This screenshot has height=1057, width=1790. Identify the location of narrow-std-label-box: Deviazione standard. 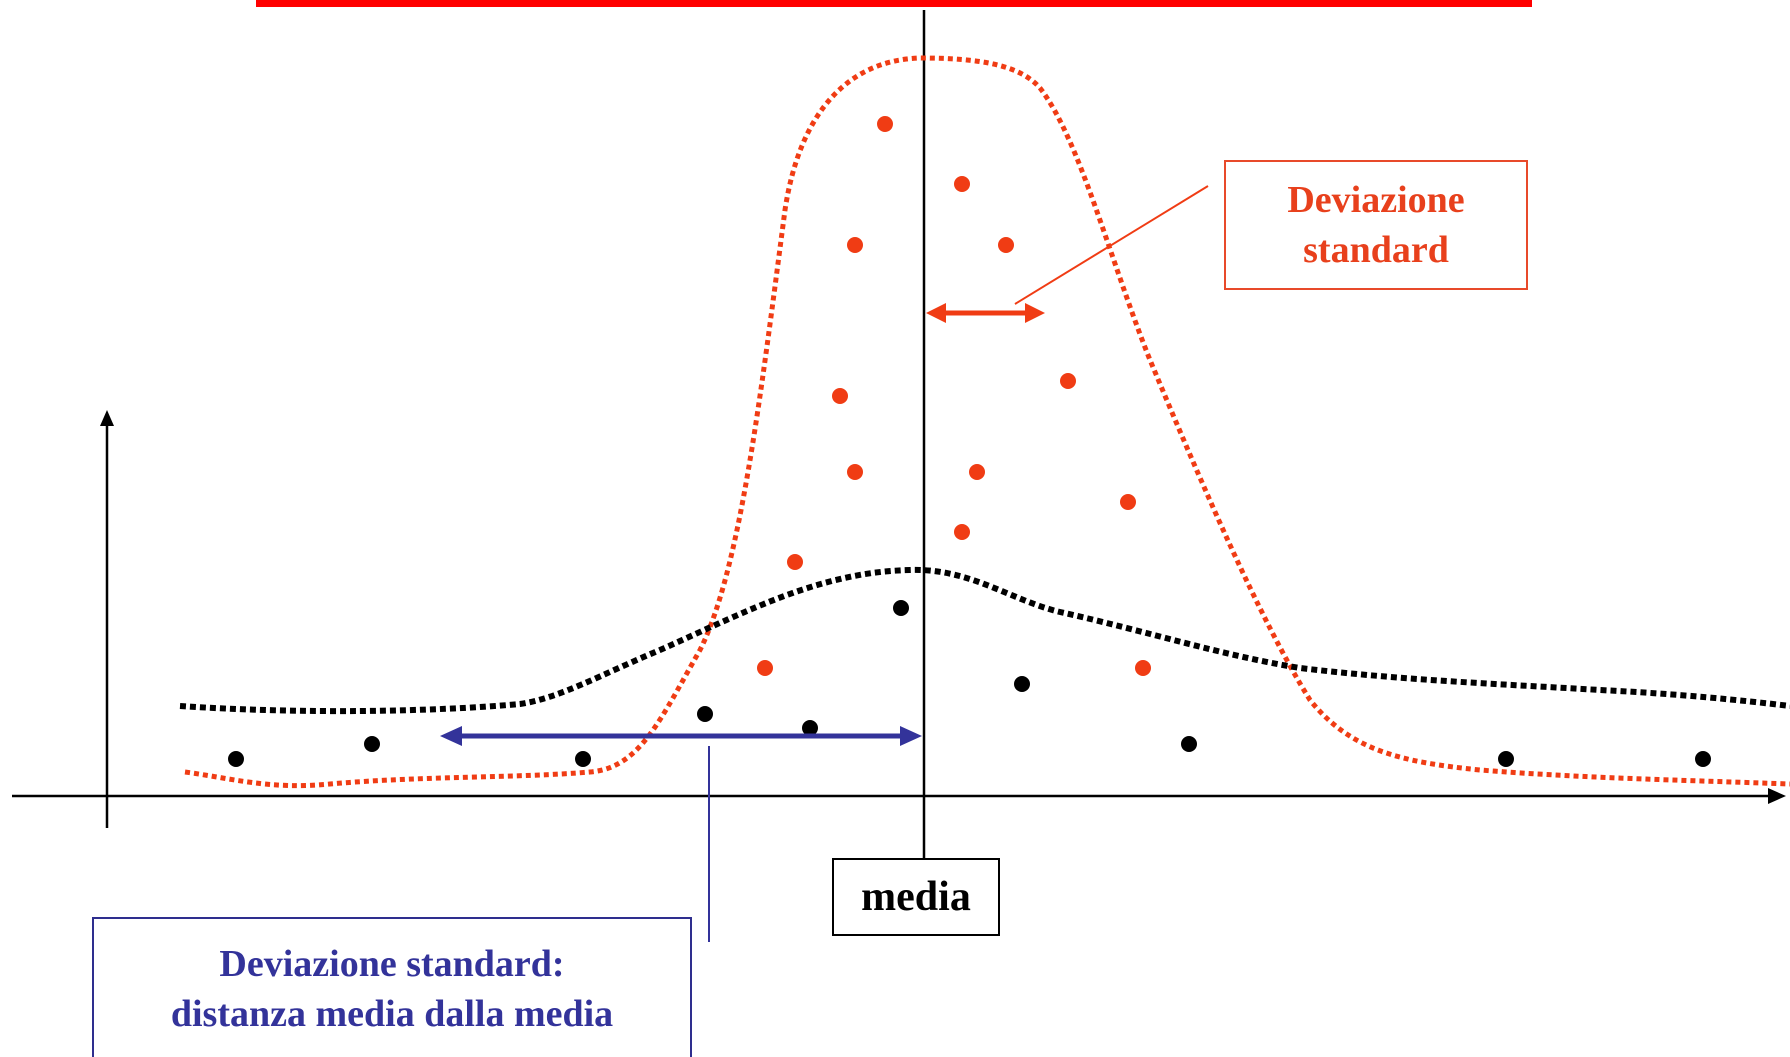
(1376, 225).